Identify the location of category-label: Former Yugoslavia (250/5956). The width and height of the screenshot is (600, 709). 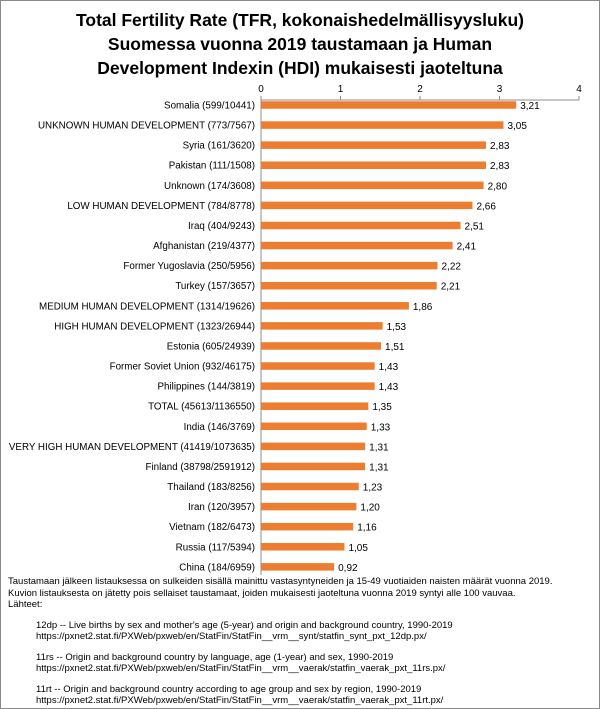
(189, 266).